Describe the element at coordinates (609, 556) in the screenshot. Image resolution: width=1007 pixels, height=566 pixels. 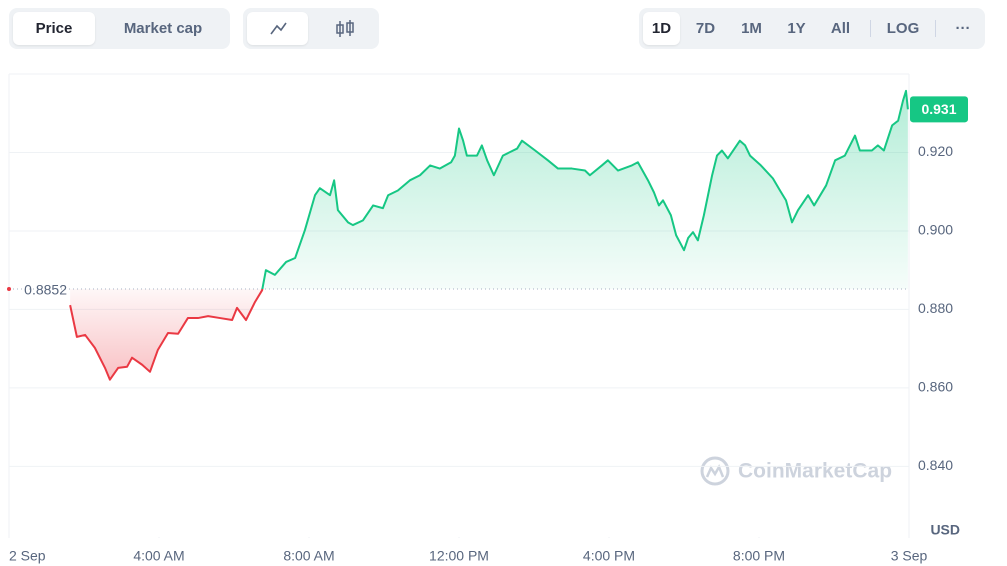
I see `x-tick-label: 4:00 PM` at that location.